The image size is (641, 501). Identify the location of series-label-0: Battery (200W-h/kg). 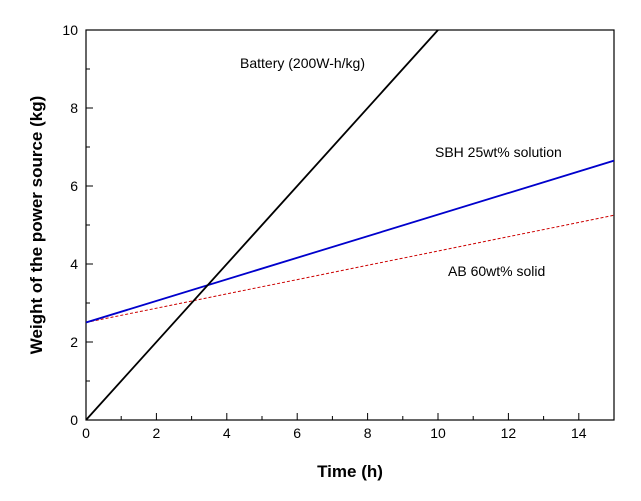
(302, 63).